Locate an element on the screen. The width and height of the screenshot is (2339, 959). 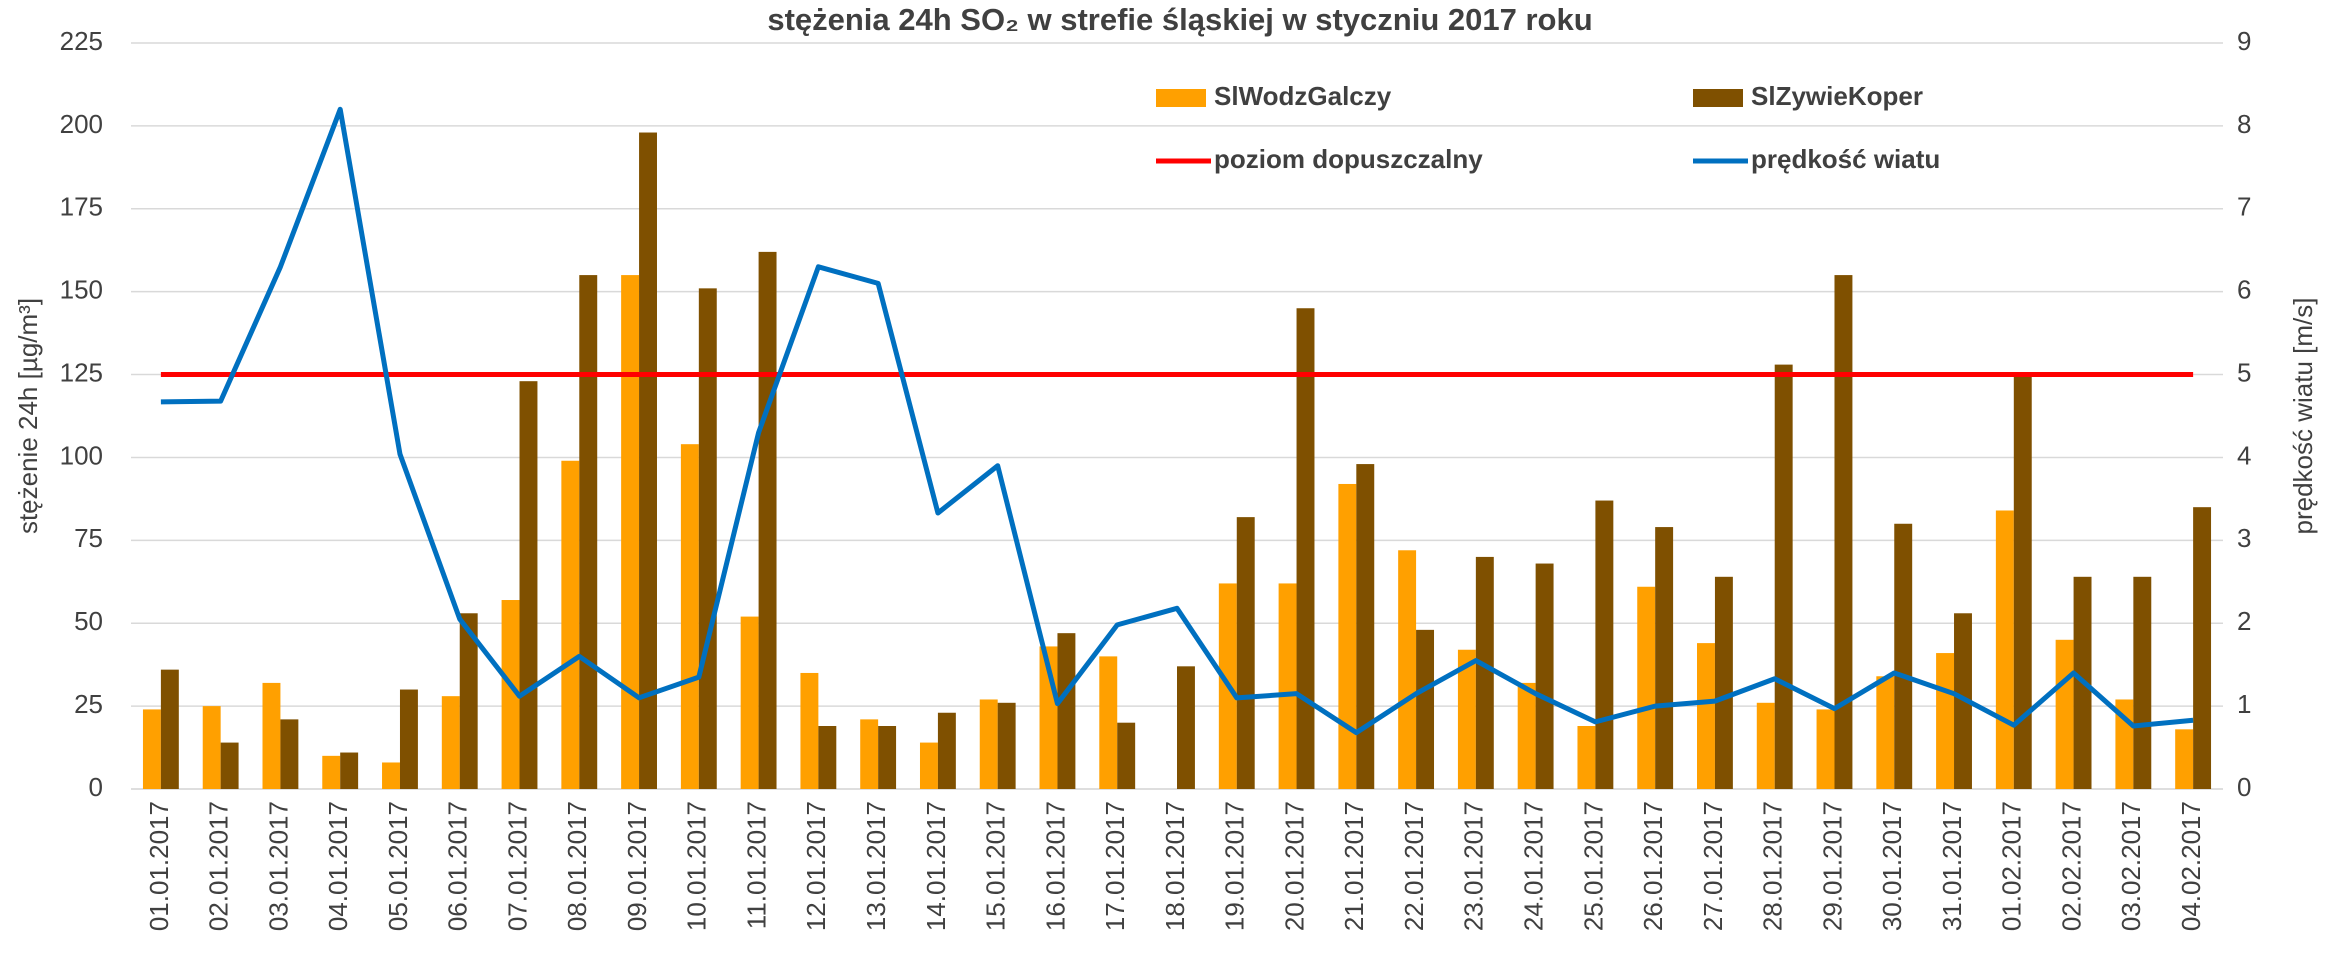
x-tick-label: 01.02.2017 is located at coordinates (2012, 866).